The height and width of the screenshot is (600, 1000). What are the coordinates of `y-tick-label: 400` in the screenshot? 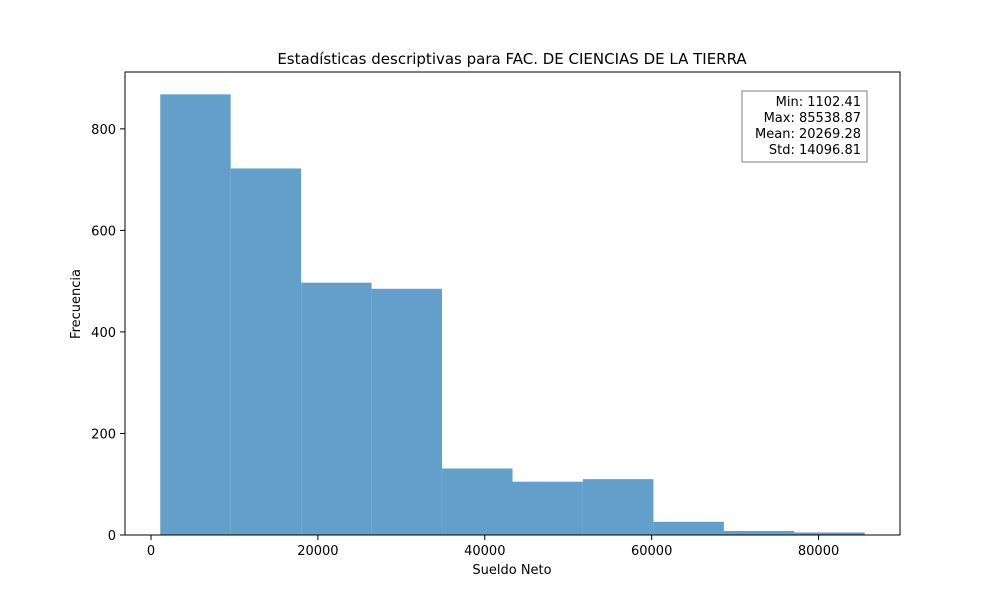 It's located at (103, 333).